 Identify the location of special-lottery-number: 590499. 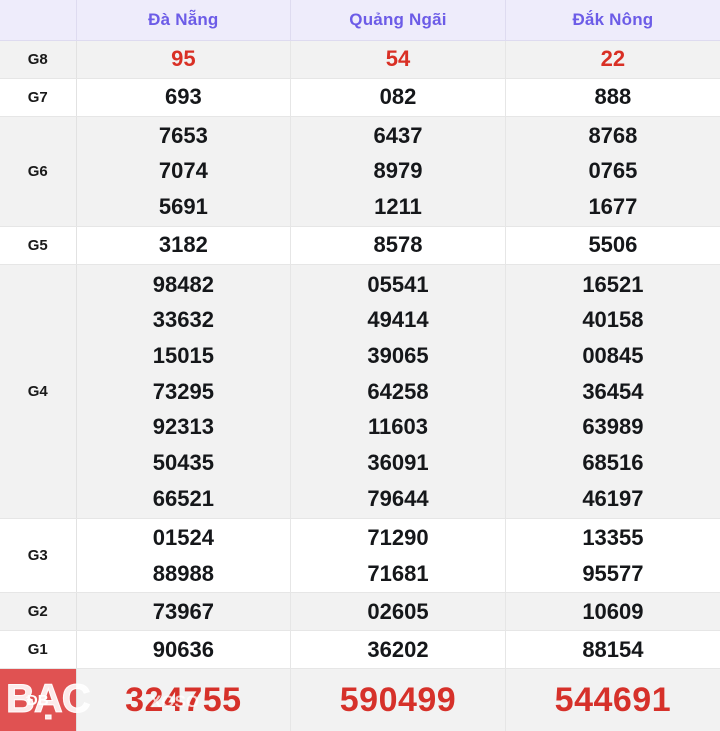
(398, 699).